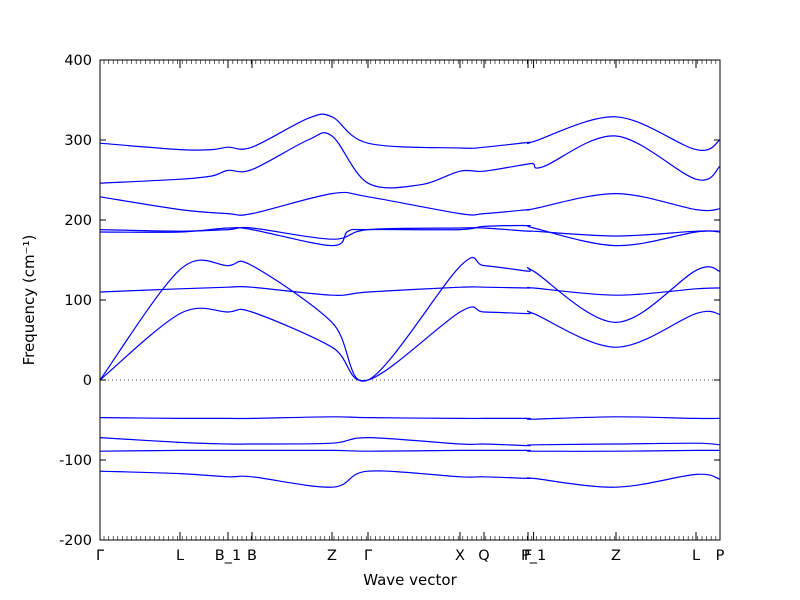 Image resolution: width=800 pixels, height=600 pixels. Describe the element at coordinates (75, 541) in the screenshot. I see `y-tick-label: -200` at that location.